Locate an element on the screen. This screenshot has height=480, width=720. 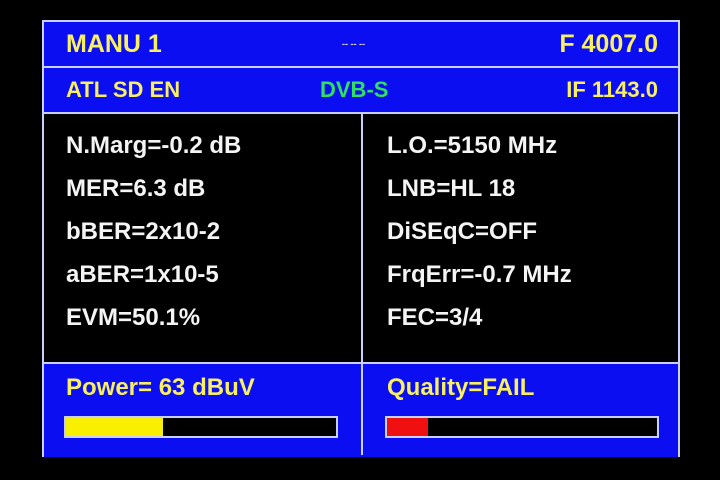
lnb: LNB=HL 18 is located at coordinates (451, 188).